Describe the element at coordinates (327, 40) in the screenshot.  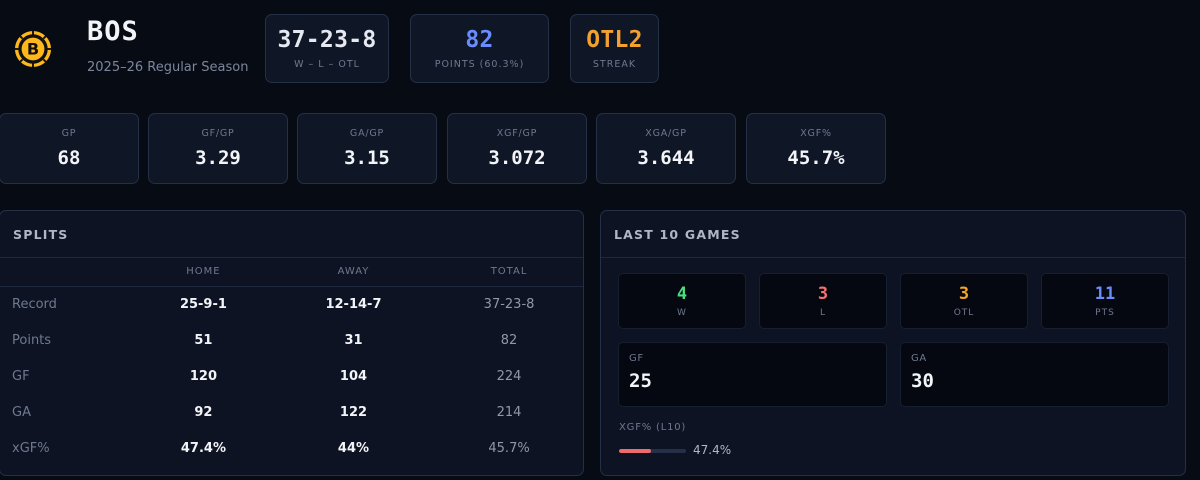
I see `record-value: 37-23-8` at that location.